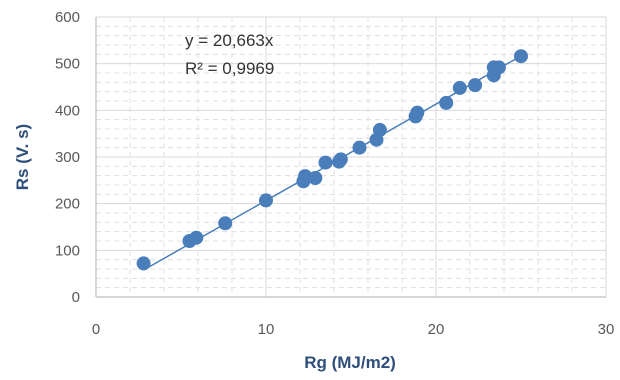  Describe the element at coordinates (67, 250) in the screenshot. I see `y-tick-label: 100` at that location.